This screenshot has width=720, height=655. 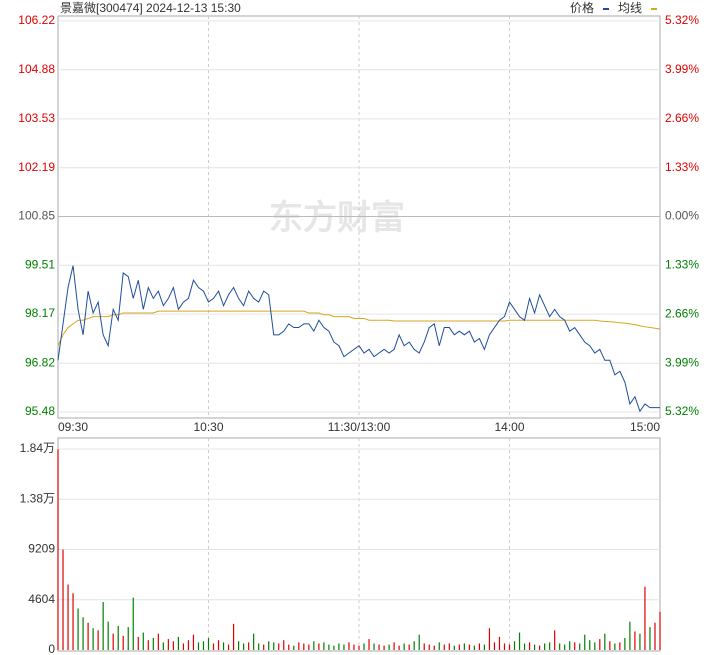 What do you see at coordinates (359, 328) in the screenshot?
I see `price-line` at bounding box center [359, 328].